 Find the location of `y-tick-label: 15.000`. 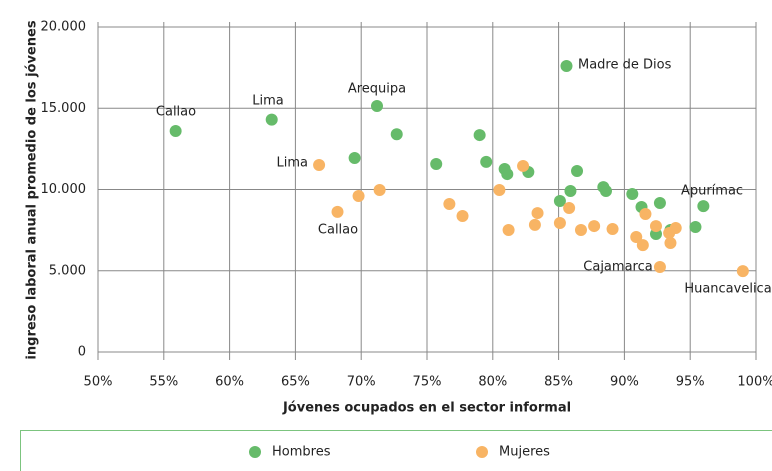

y-tick-label: 15.000 is located at coordinates (64, 108).